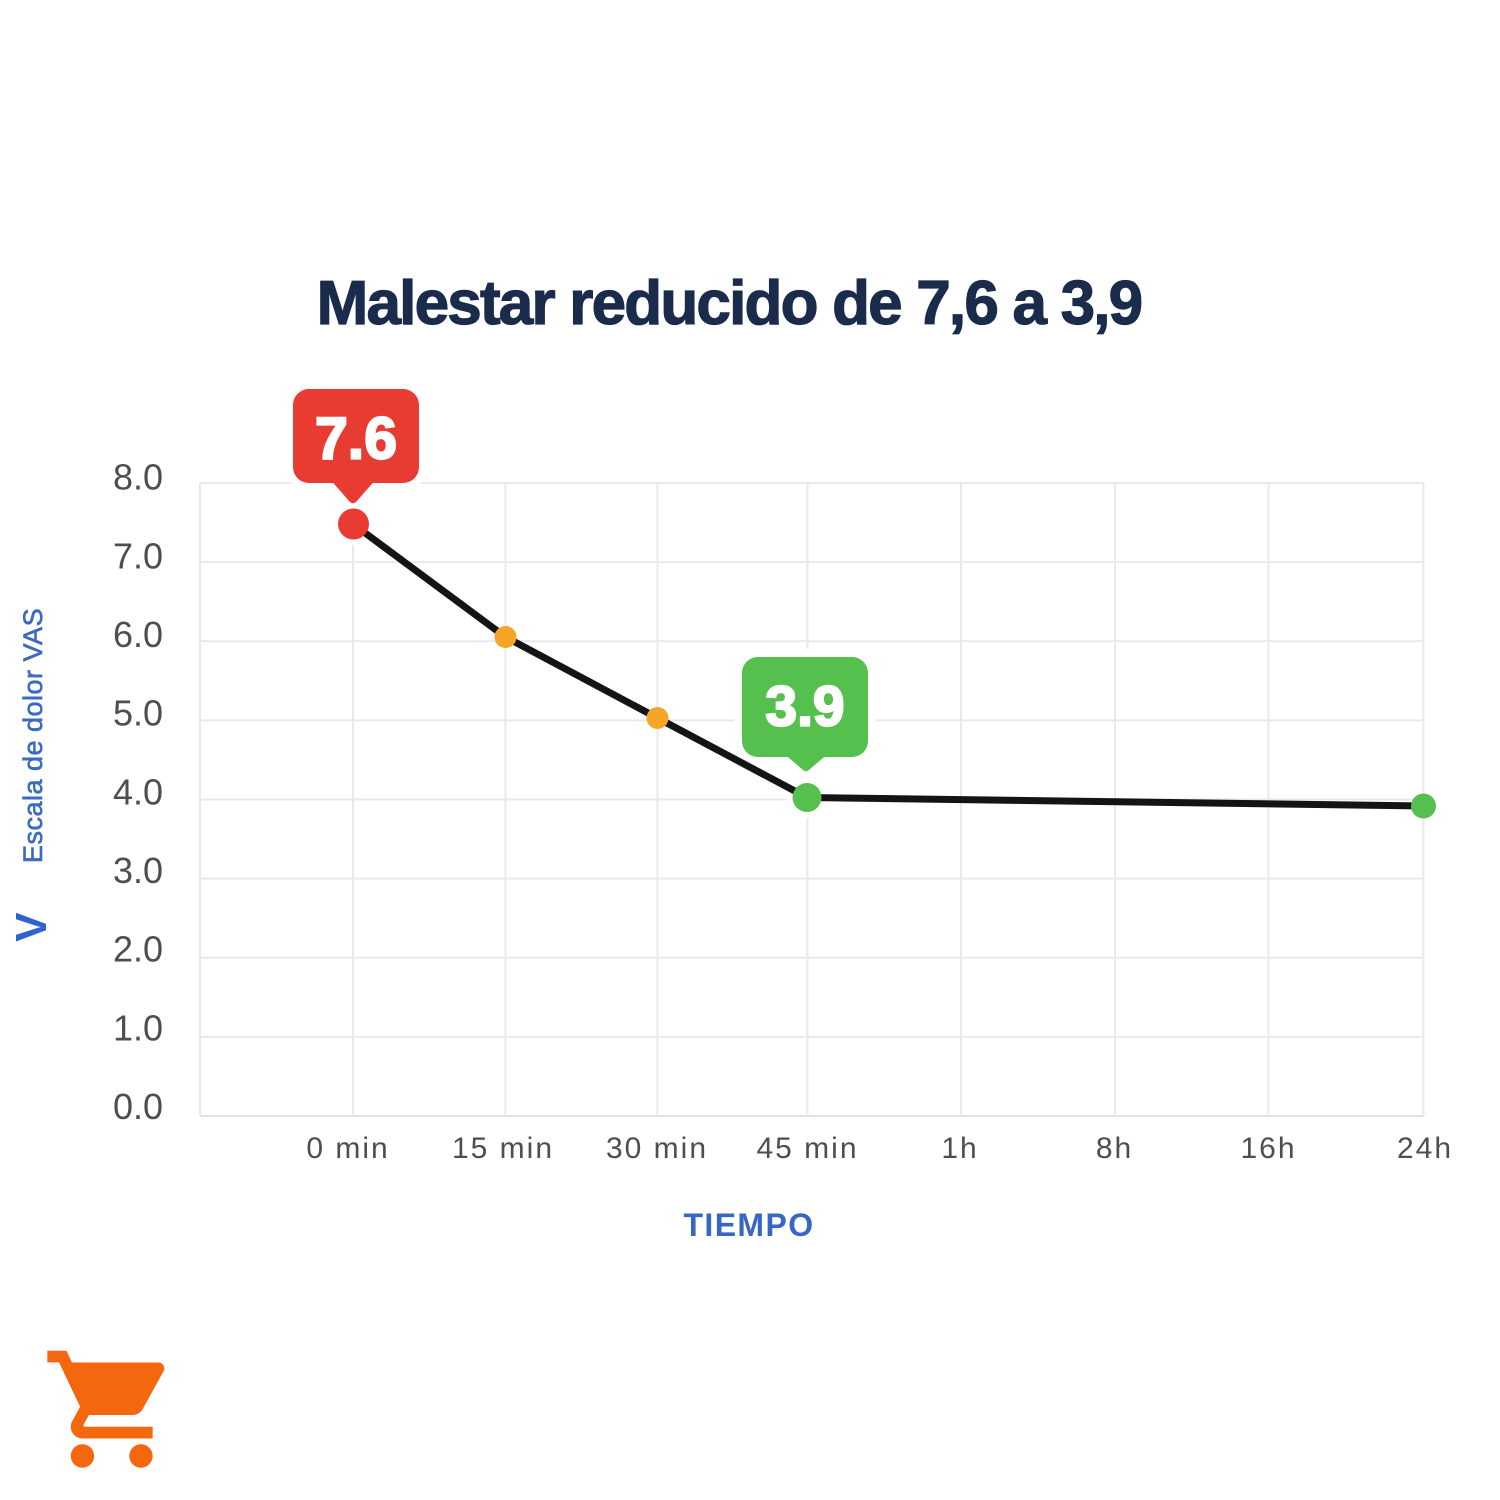 The height and width of the screenshot is (1500, 1500). I want to click on svg-text: 16h, so click(1268, 1148).